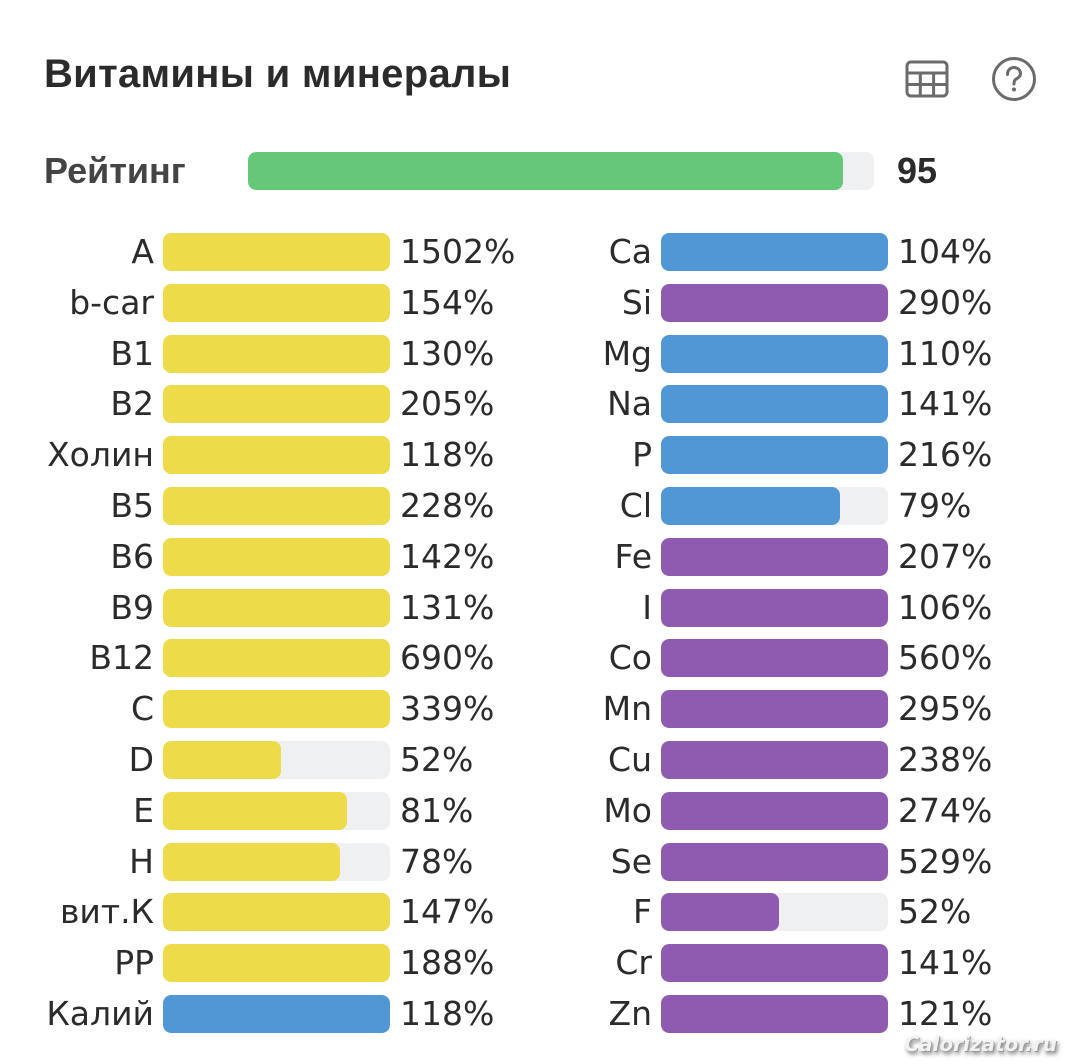 The height and width of the screenshot is (1064, 1079). I want to click on nutrient-label: A, so click(142, 251).